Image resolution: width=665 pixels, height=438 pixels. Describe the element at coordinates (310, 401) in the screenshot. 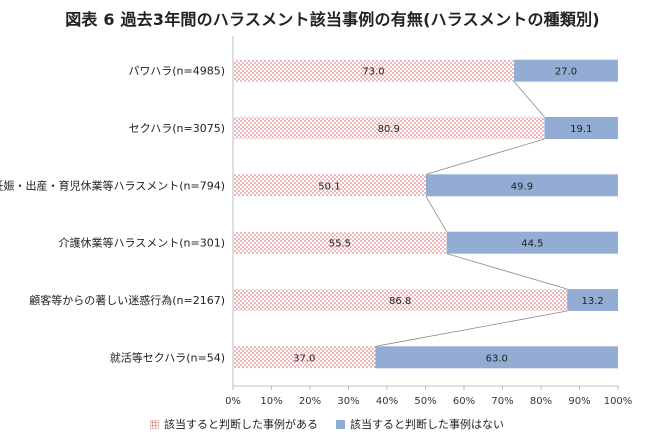

I see `x-tick-label-3: 20%` at that location.